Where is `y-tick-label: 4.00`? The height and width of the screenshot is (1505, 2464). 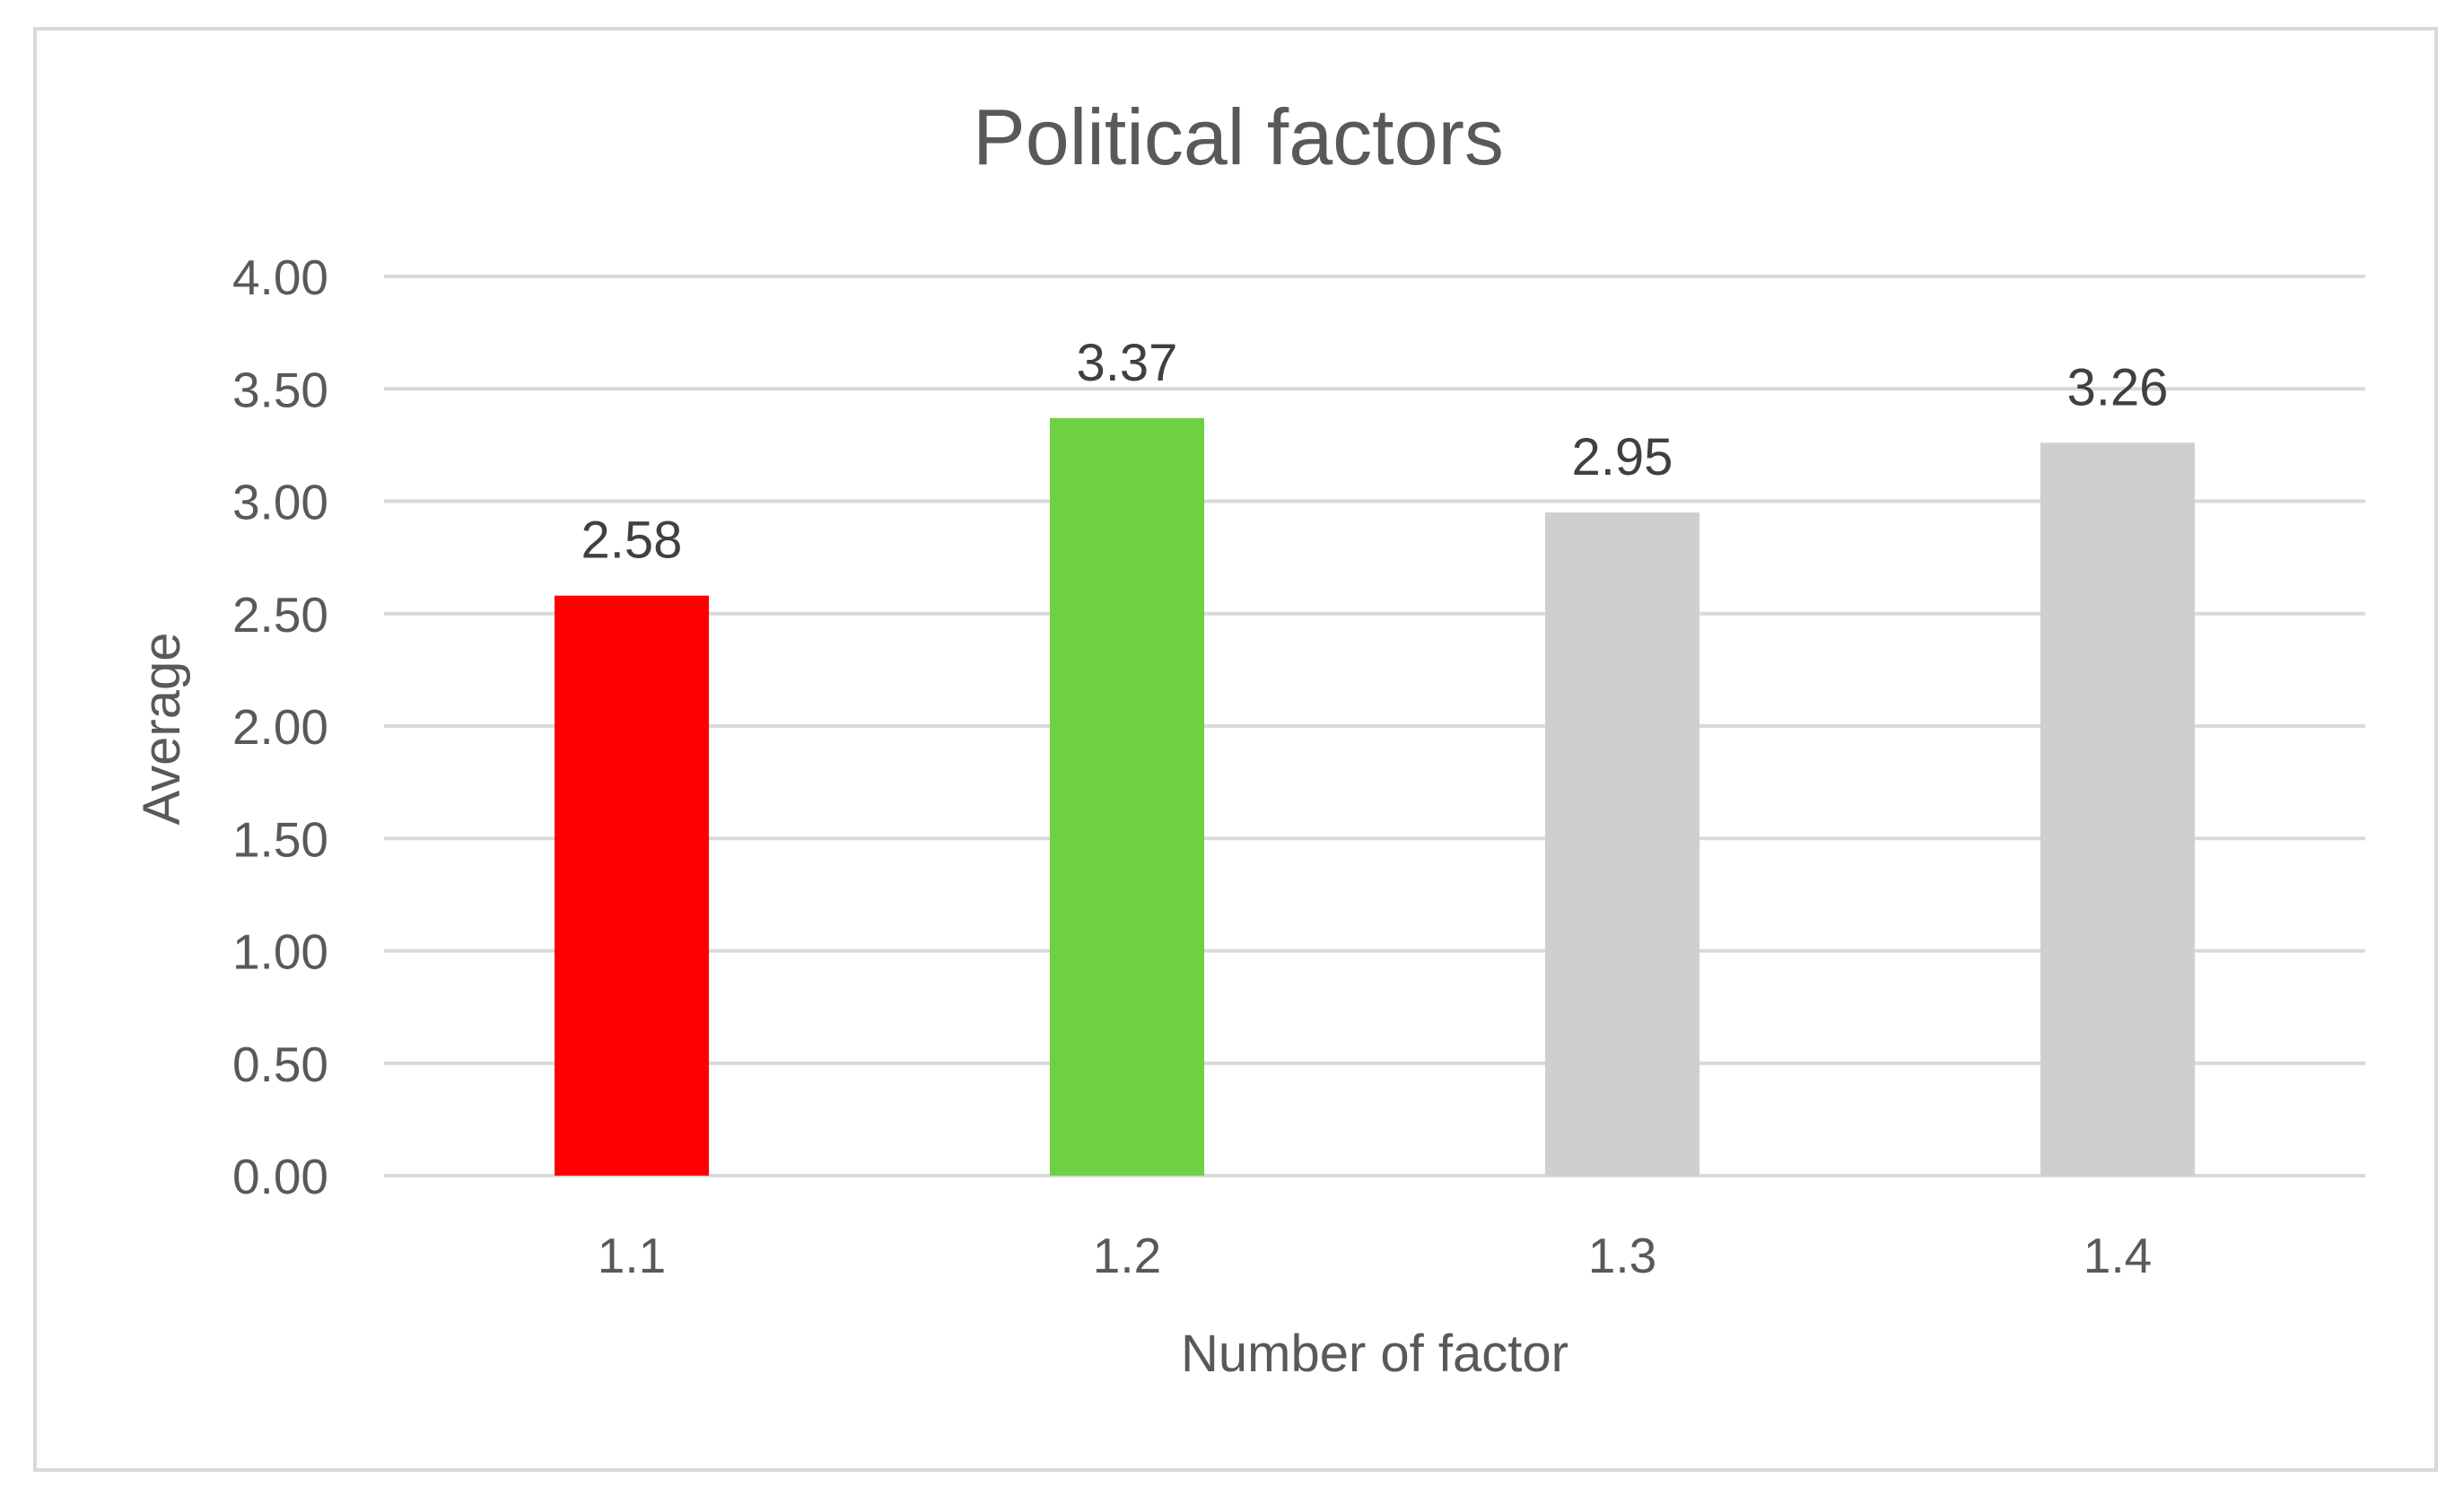 y-tick-label: 4.00 is located at coordinates (280, 277).